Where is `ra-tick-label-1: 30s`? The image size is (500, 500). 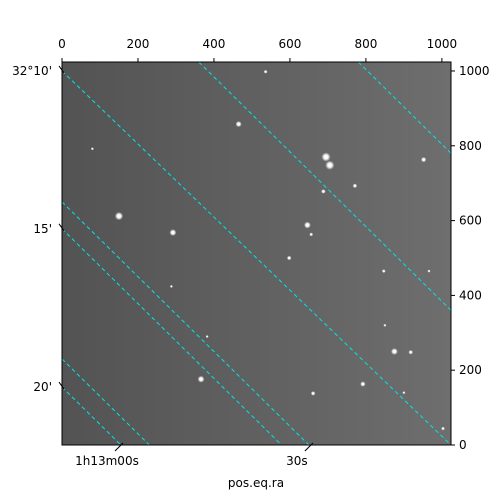 ra-tick-label-1: 30s is located at coordinates (297, 461).